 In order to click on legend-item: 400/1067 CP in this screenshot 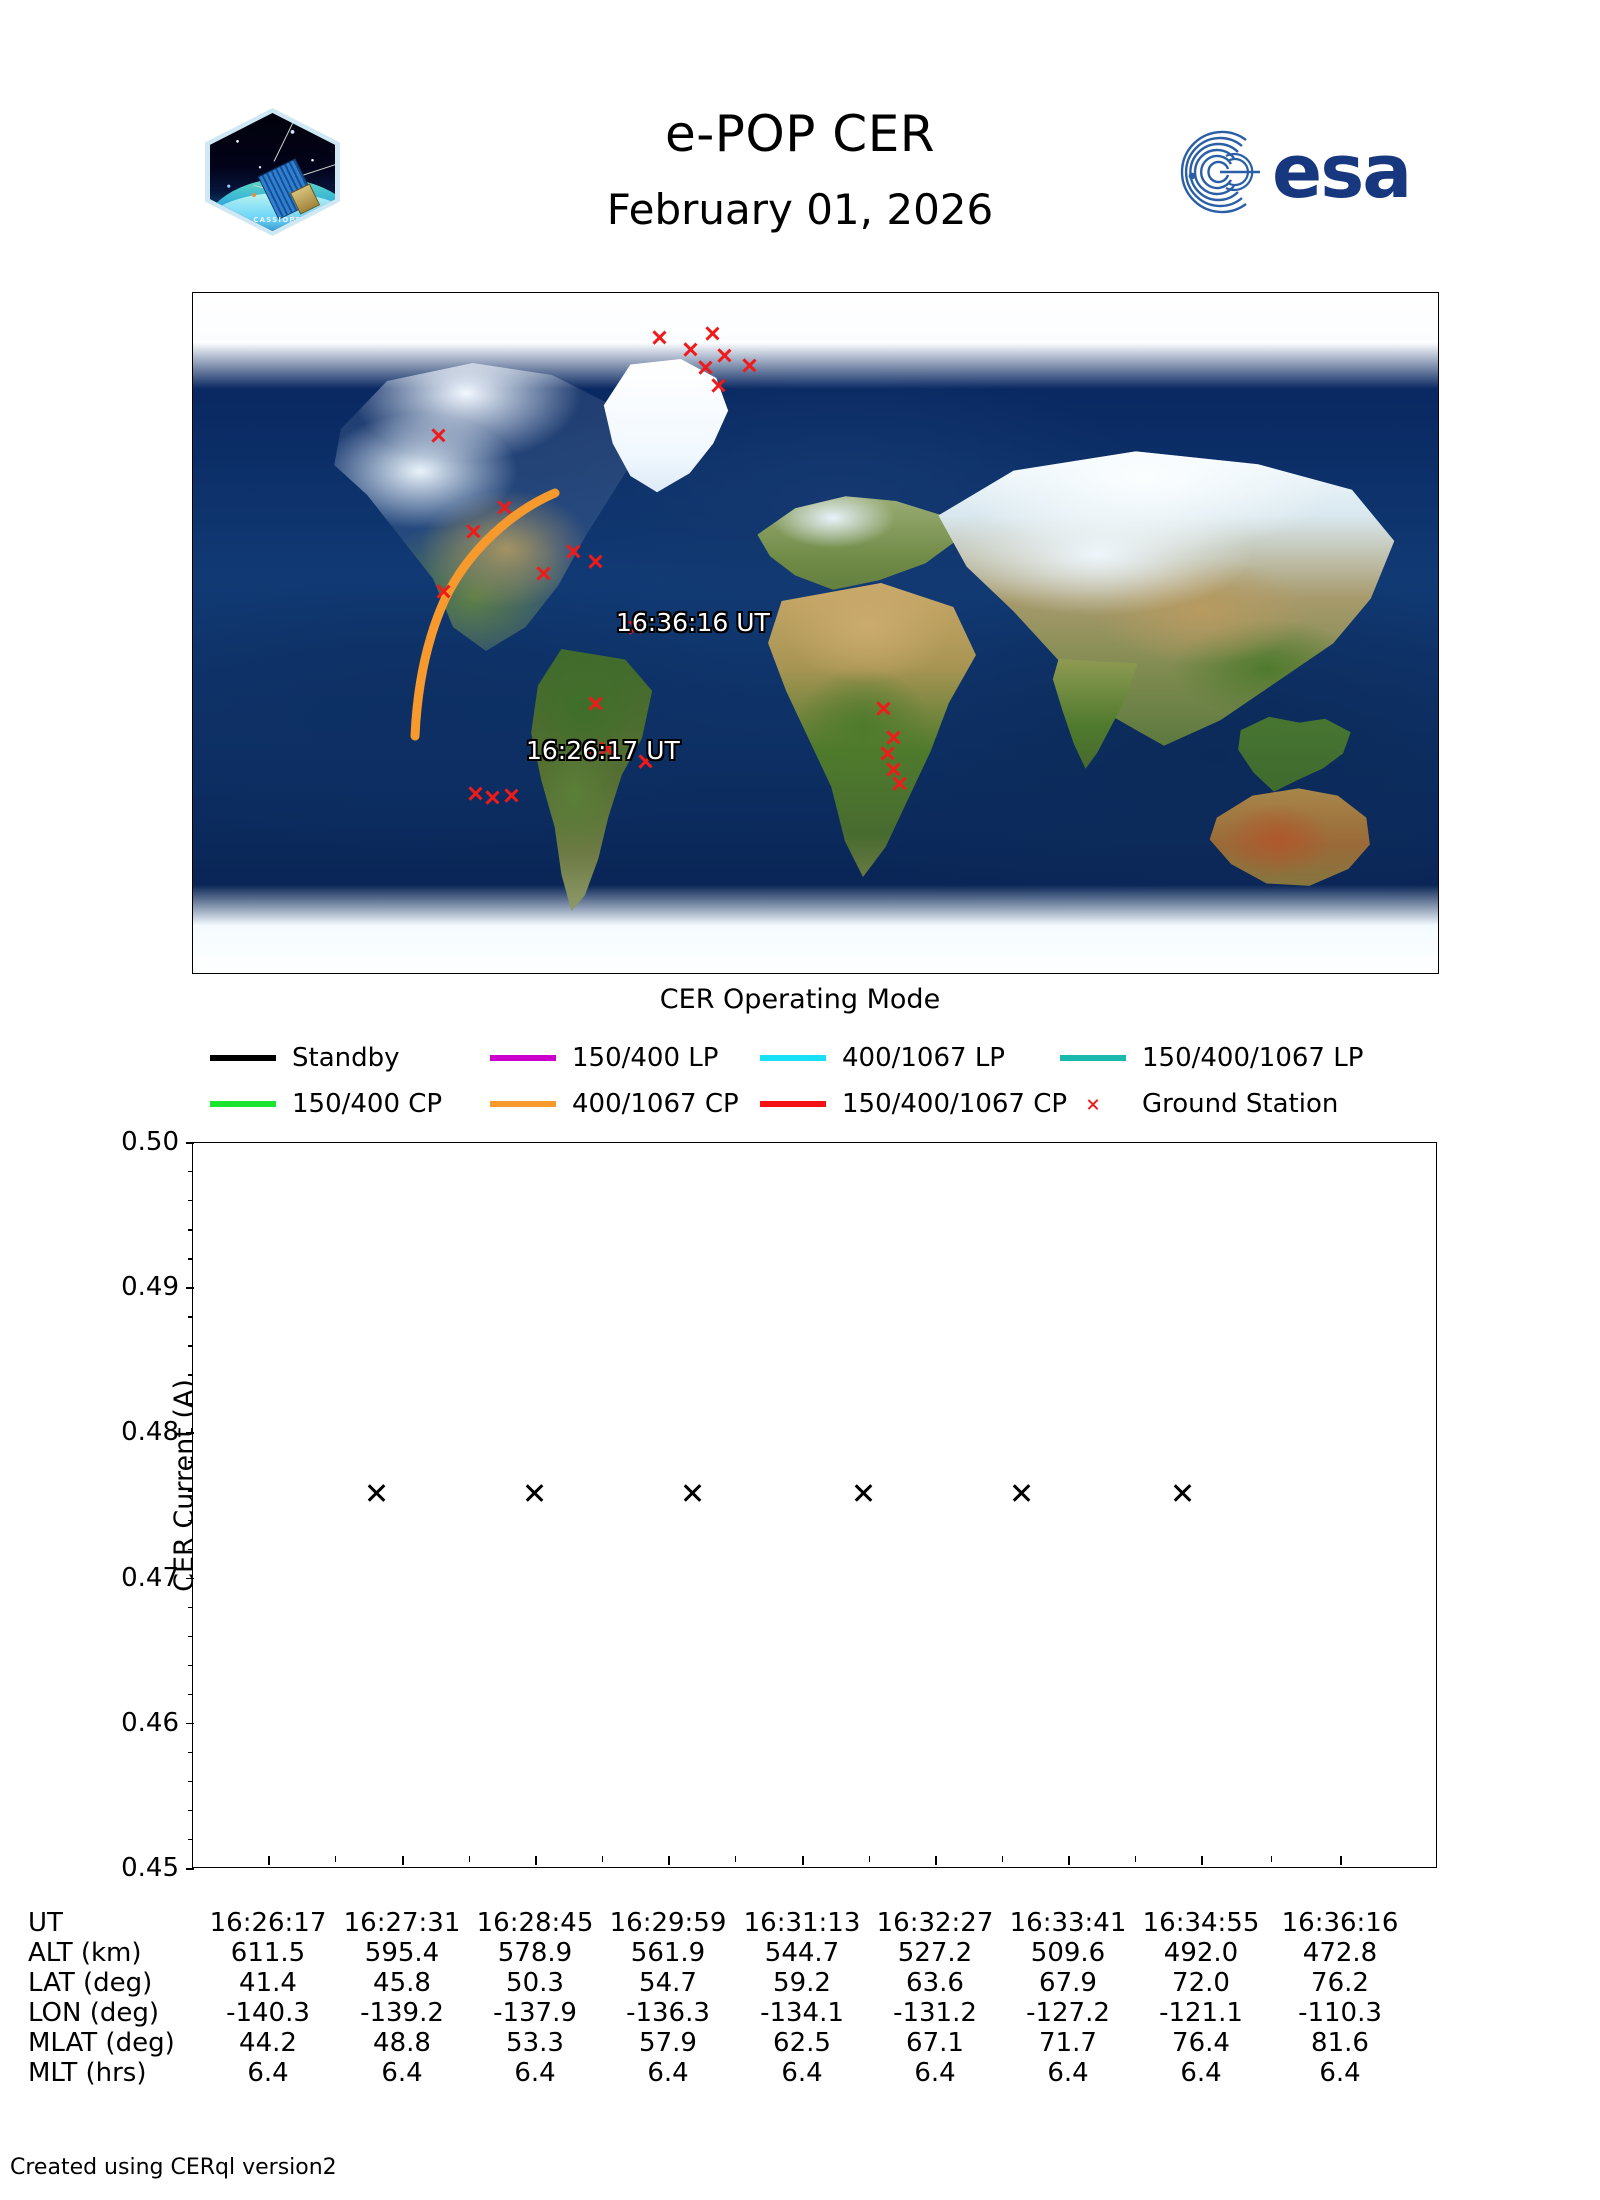, I will do `click(614, 1104)`.